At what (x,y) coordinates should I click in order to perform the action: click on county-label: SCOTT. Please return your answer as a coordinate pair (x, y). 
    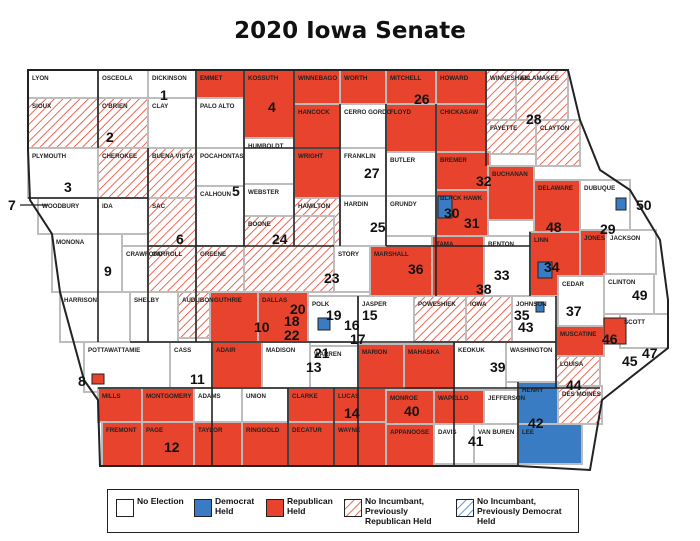
    Looking at the image, I should click on (634, 322).